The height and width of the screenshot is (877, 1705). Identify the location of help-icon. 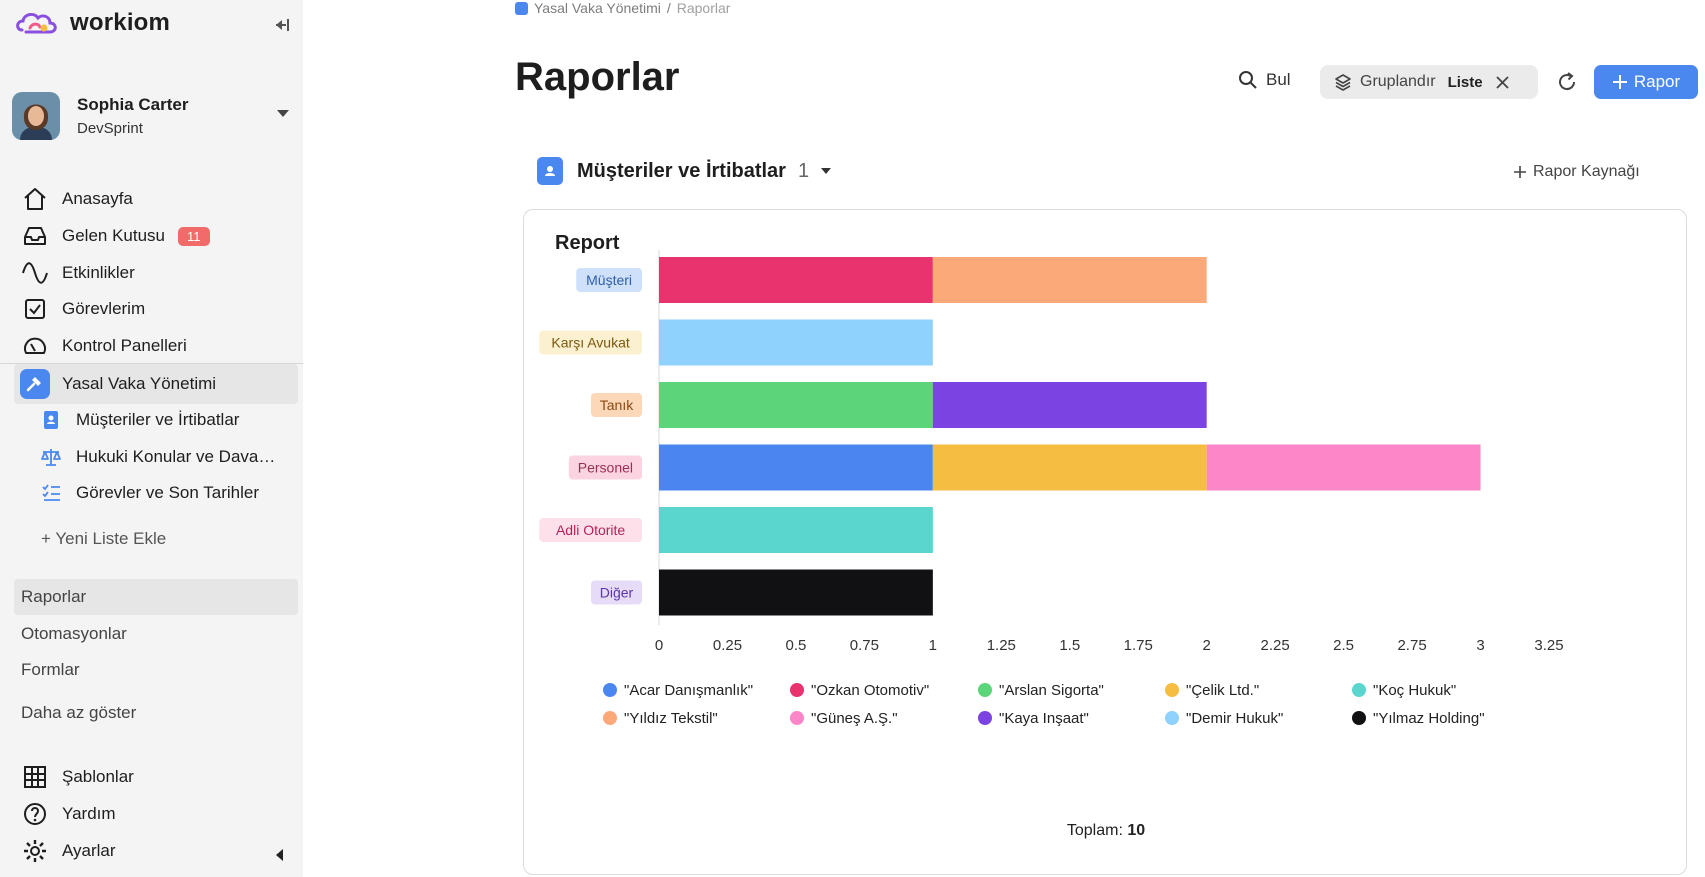
(35, 814).